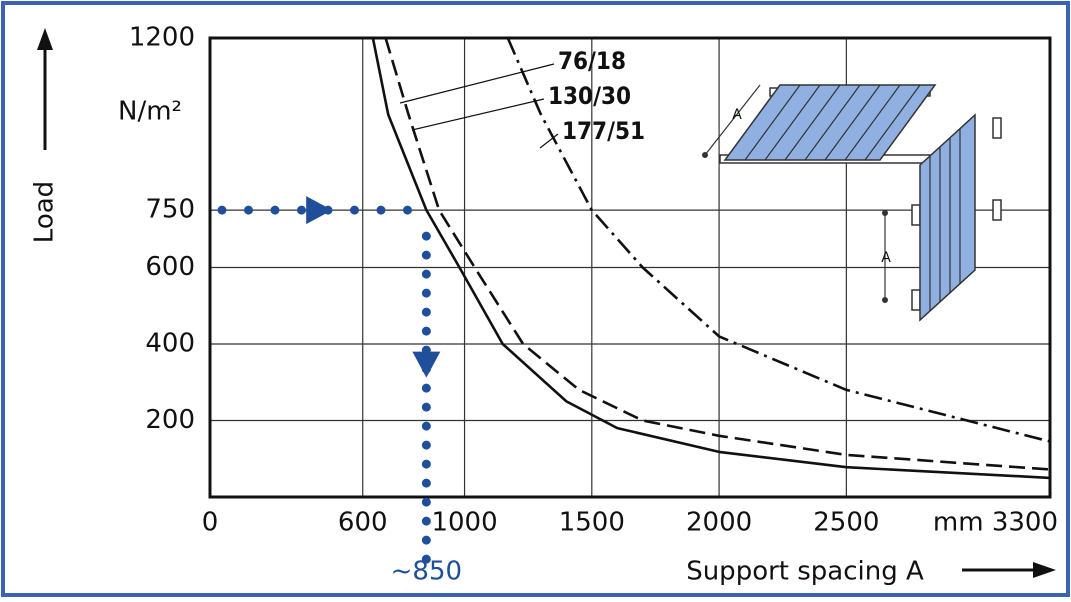 The width and height of the screenshot is (1071, 602). Describe the element at coordinates (363, 523) in the screenshot. I see `x-tick-label: 600` at that location.